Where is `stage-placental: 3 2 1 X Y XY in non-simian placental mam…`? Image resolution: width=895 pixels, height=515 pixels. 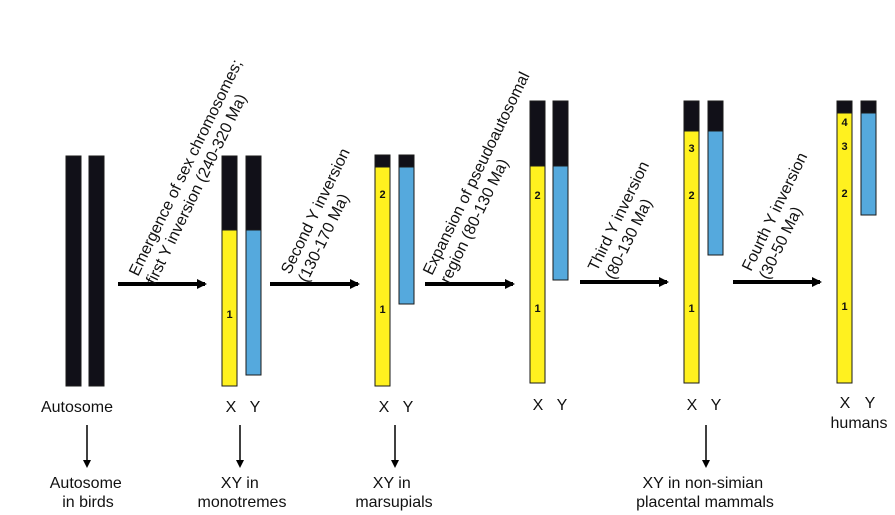
stage-placental: 3 2 1 X Y XY in non-simian placental mam… is located at coordinates (705, 305).